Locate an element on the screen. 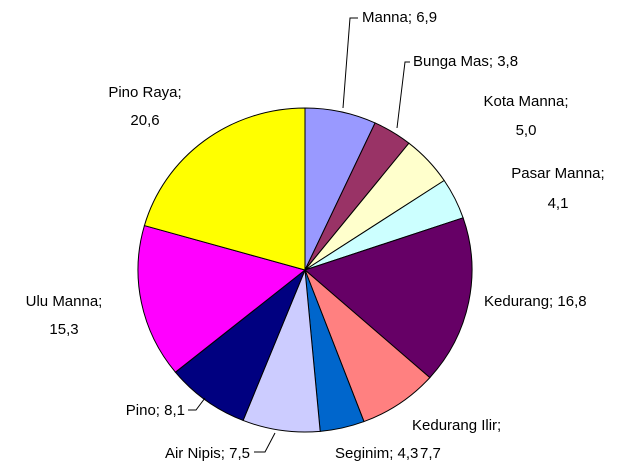  data-label: Pino Raya; is located at coordinates (144, 92).